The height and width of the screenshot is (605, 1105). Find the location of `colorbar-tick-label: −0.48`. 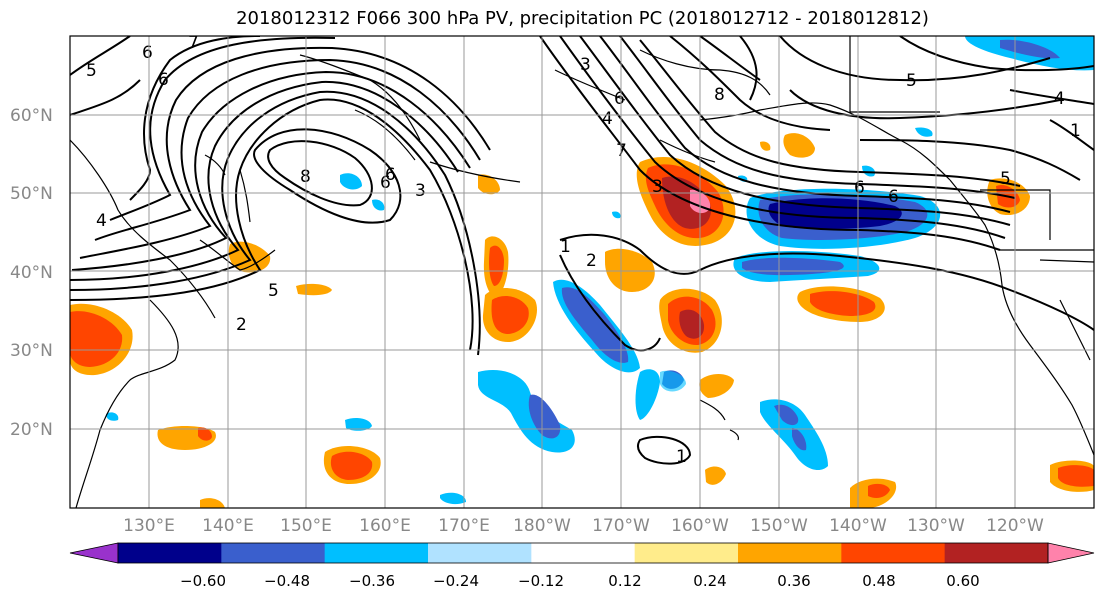

colorbar-tick-label: −0.48 is located at coordinates (287, 581).